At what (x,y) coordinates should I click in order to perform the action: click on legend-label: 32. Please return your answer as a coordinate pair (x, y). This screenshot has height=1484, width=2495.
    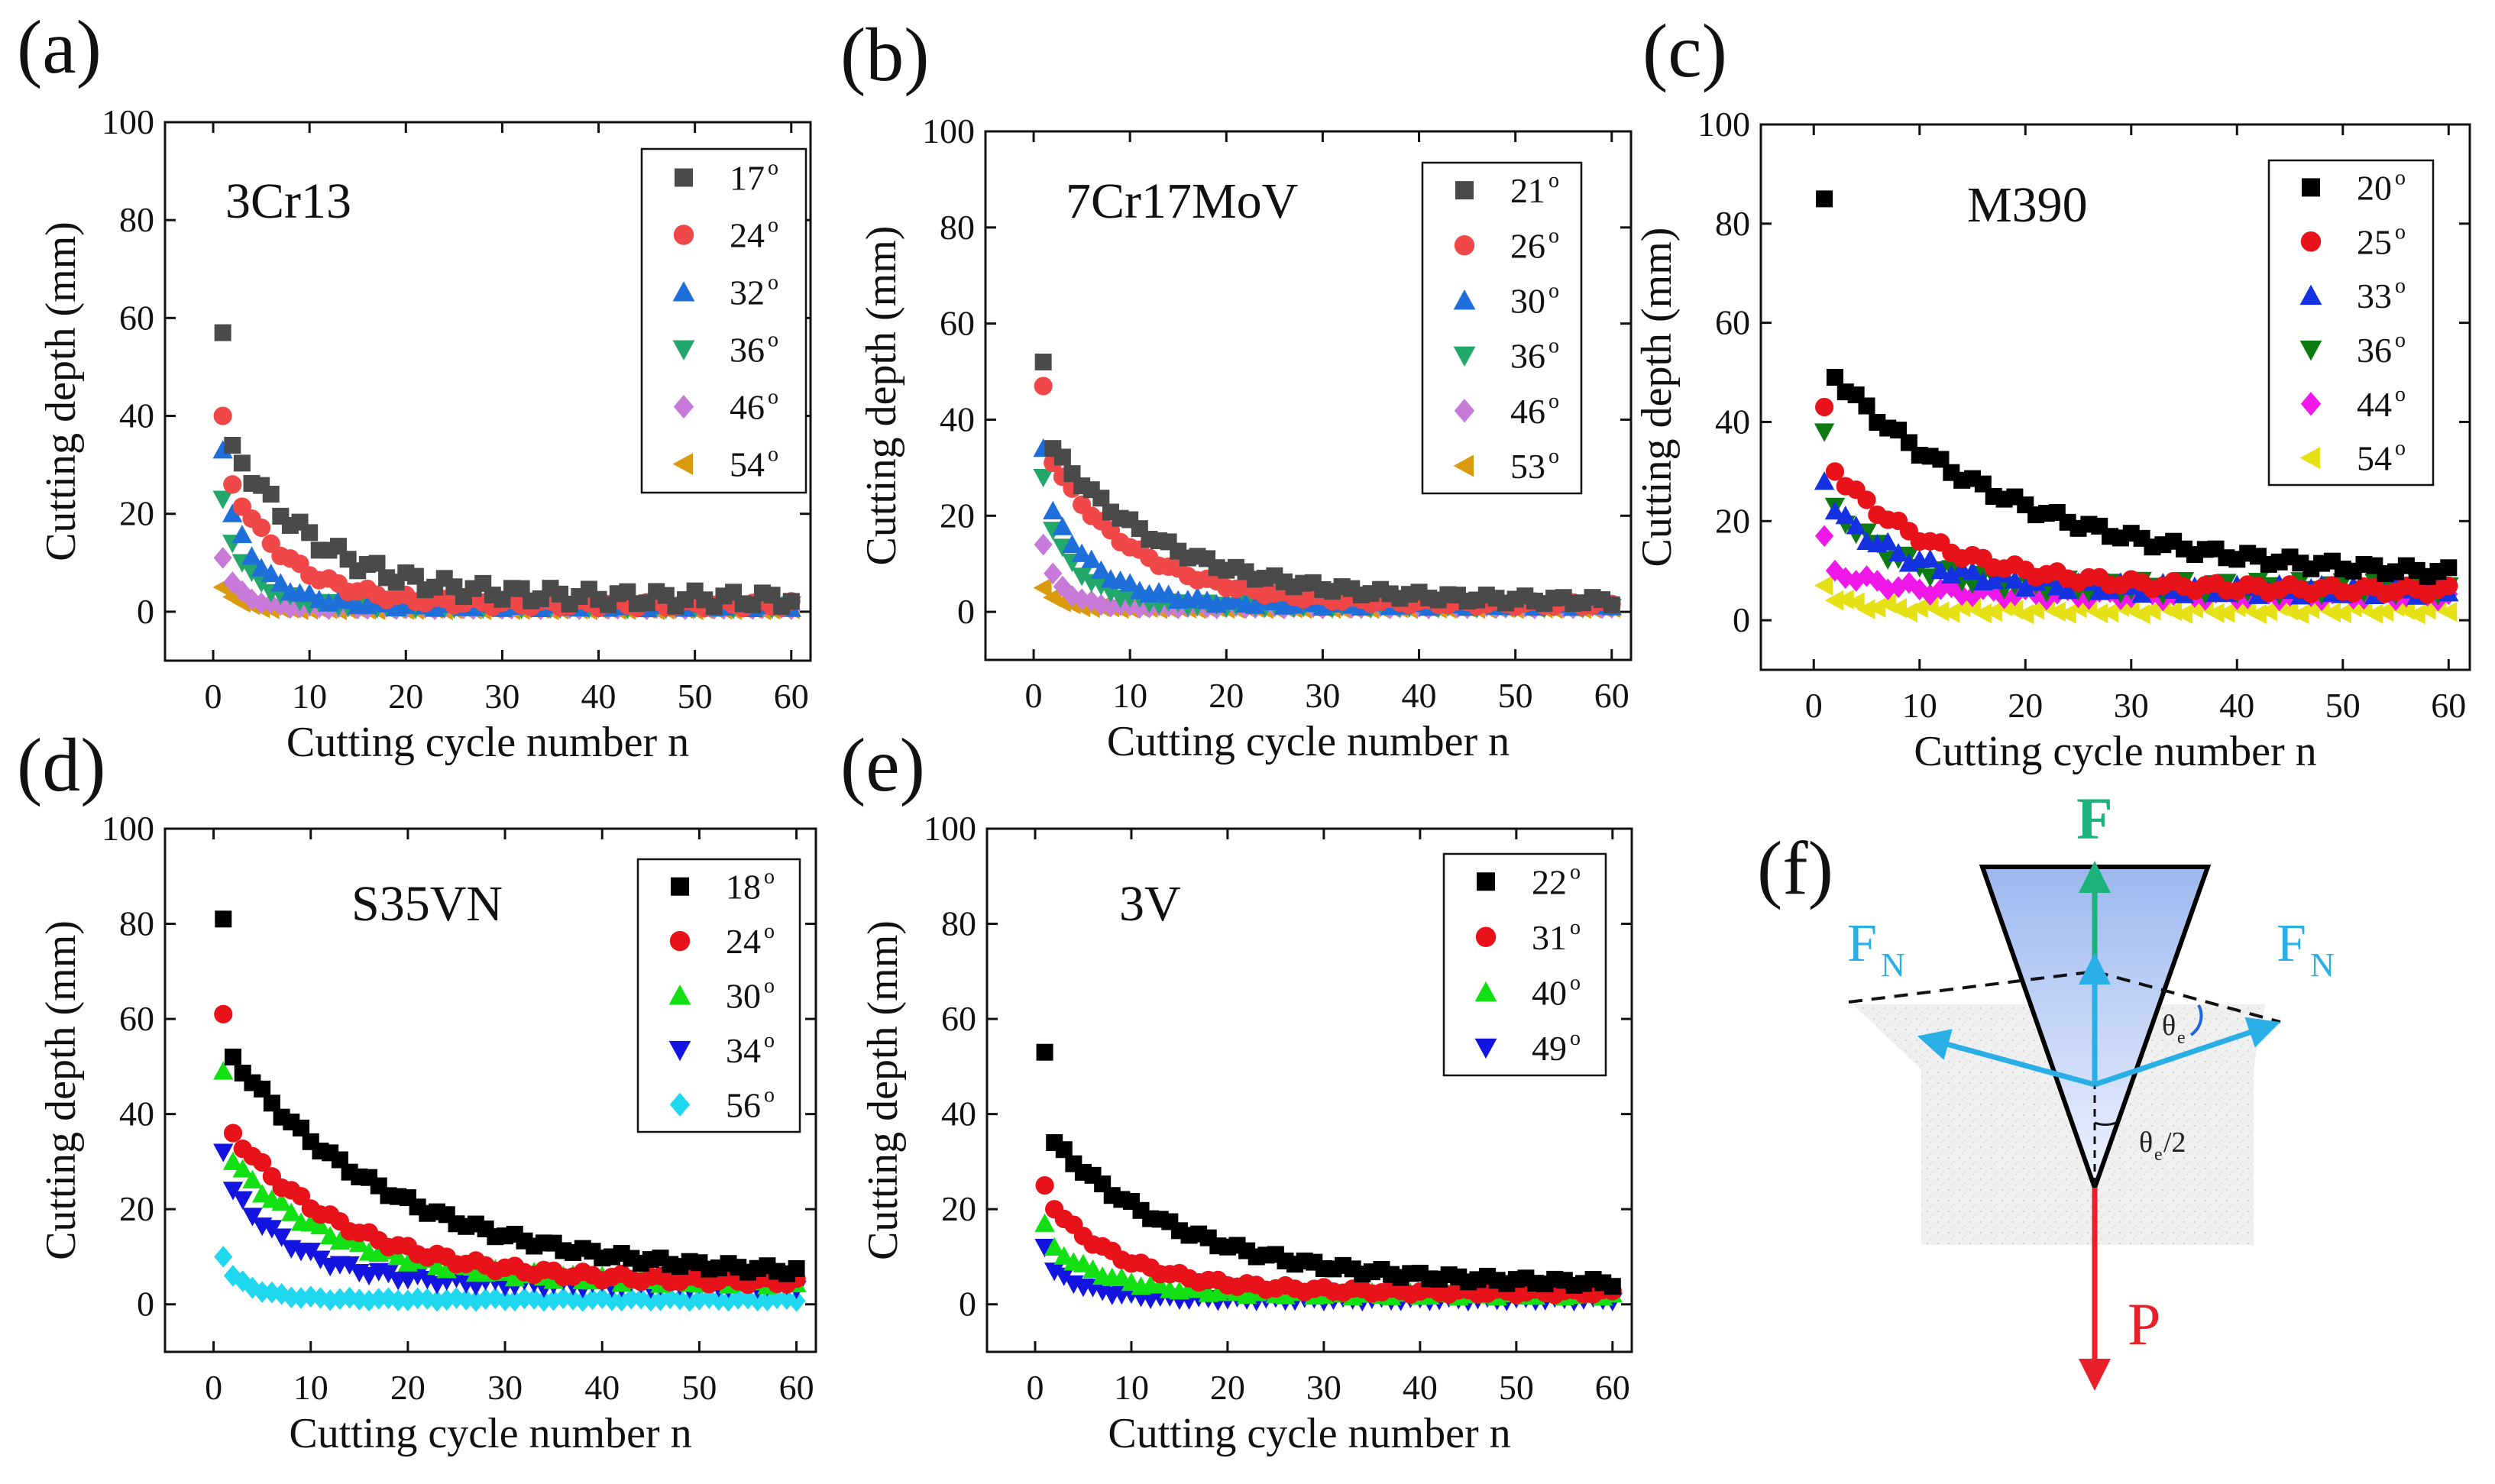
    Looking at the image, I should click on (748, 292).